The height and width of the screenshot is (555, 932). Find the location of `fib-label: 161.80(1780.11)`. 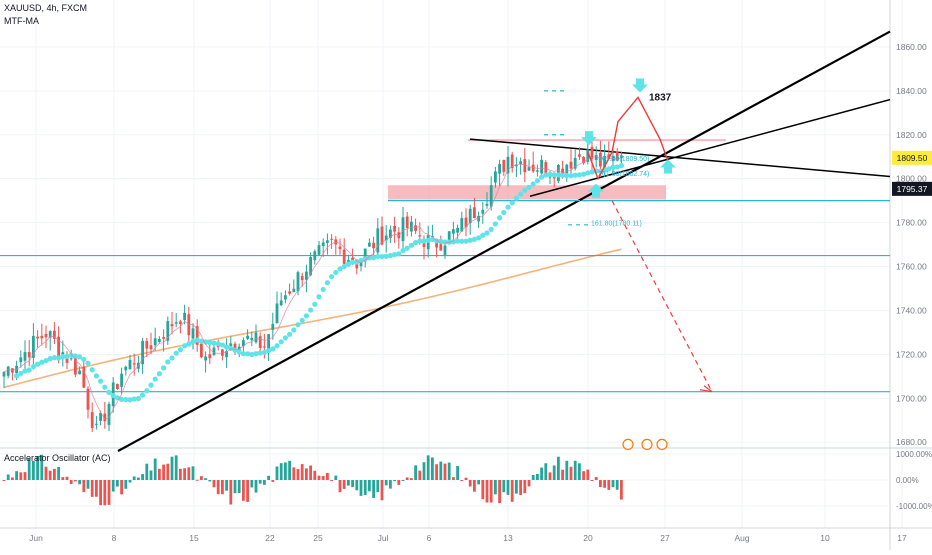

fib-label: 161.80(1780.11) is located at coordinates (616, 223).